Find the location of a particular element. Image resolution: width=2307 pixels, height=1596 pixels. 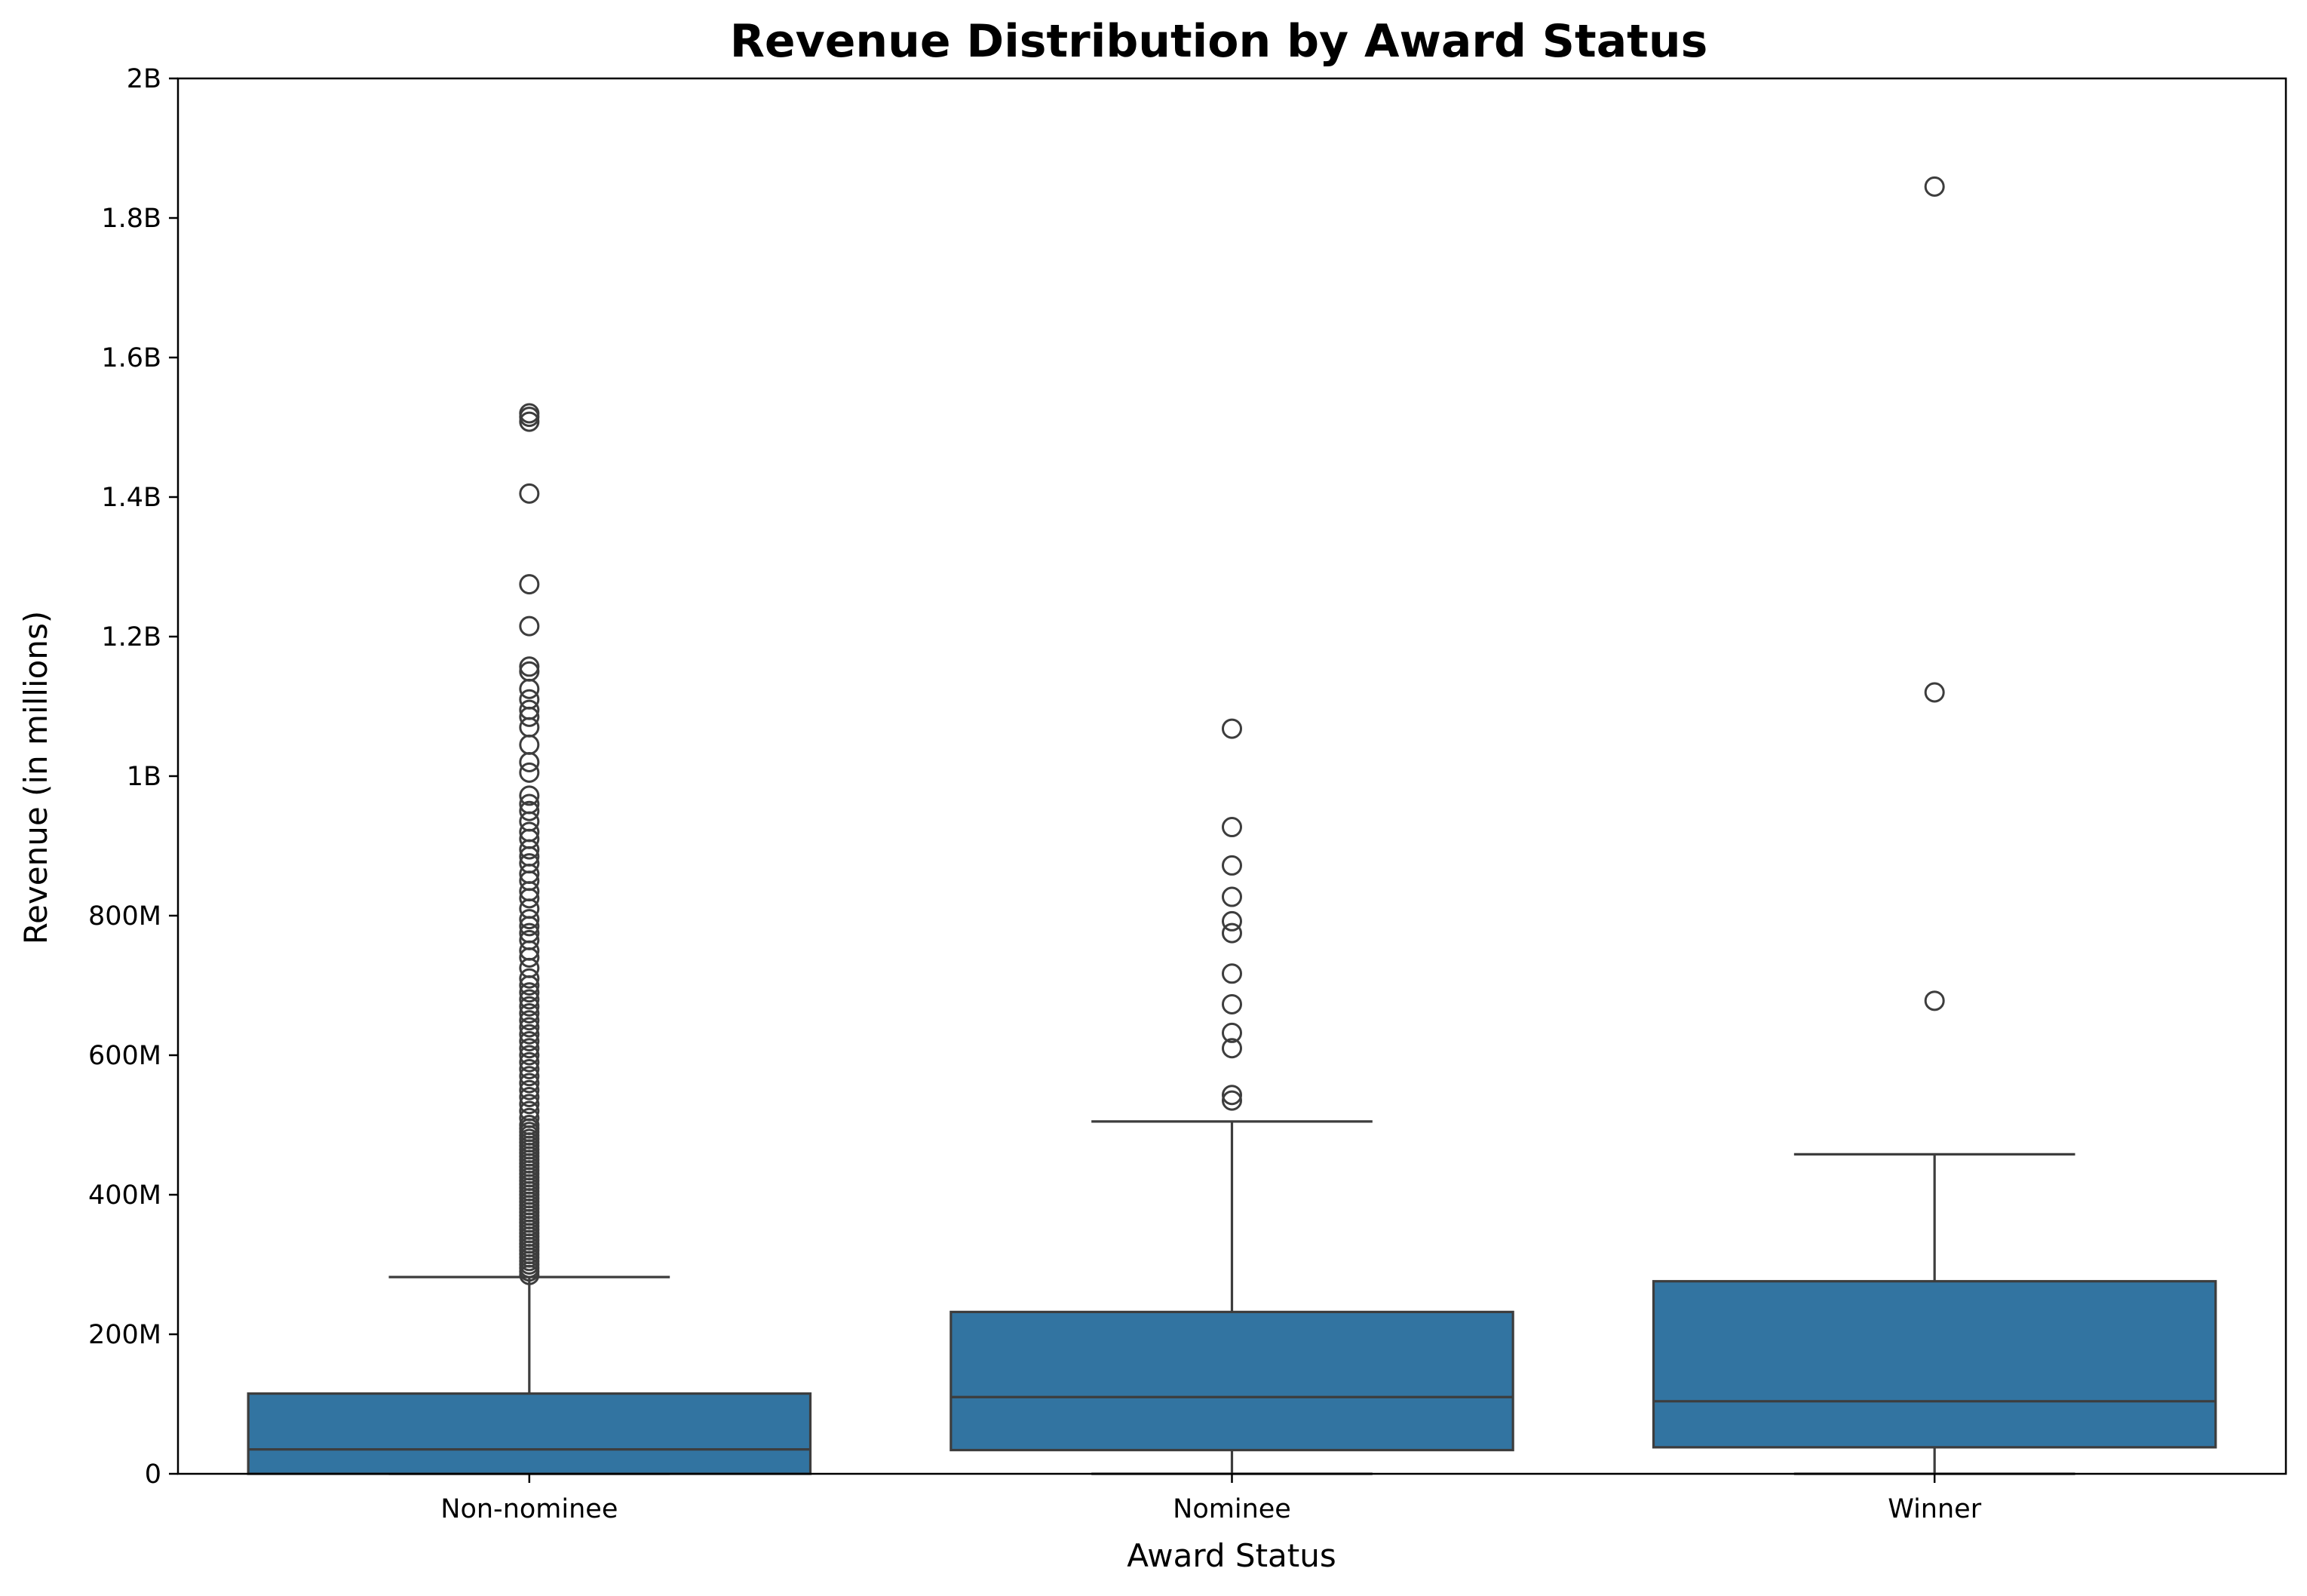

y-tick-label: 1B is located at coordinates (144, 777).